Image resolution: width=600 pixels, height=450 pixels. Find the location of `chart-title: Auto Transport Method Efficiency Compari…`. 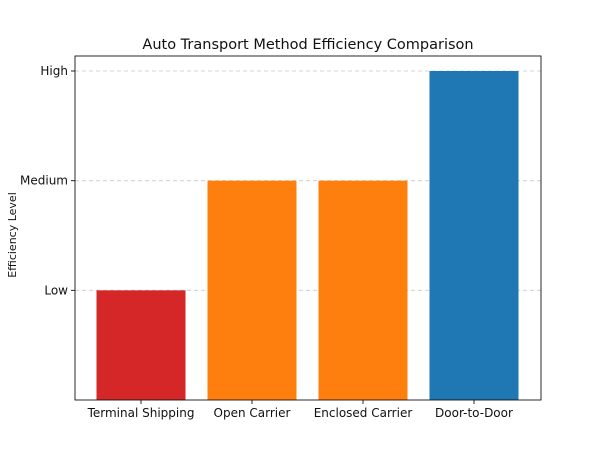

chart-title: Auto Transport Method Efficiency Compari… is located at coordinates (307, 45).